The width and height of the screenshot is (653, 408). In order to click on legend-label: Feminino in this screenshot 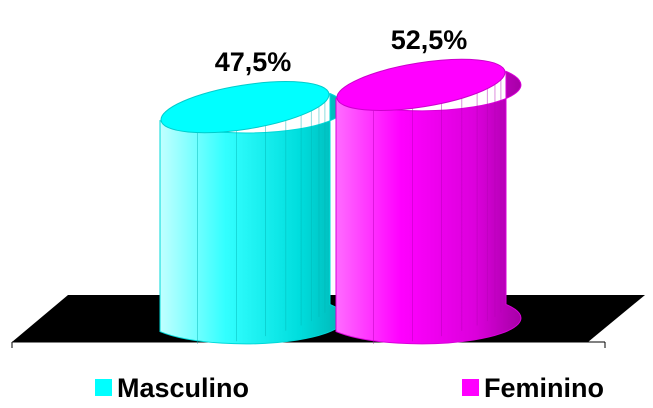, I will do `click(544, 388)`.